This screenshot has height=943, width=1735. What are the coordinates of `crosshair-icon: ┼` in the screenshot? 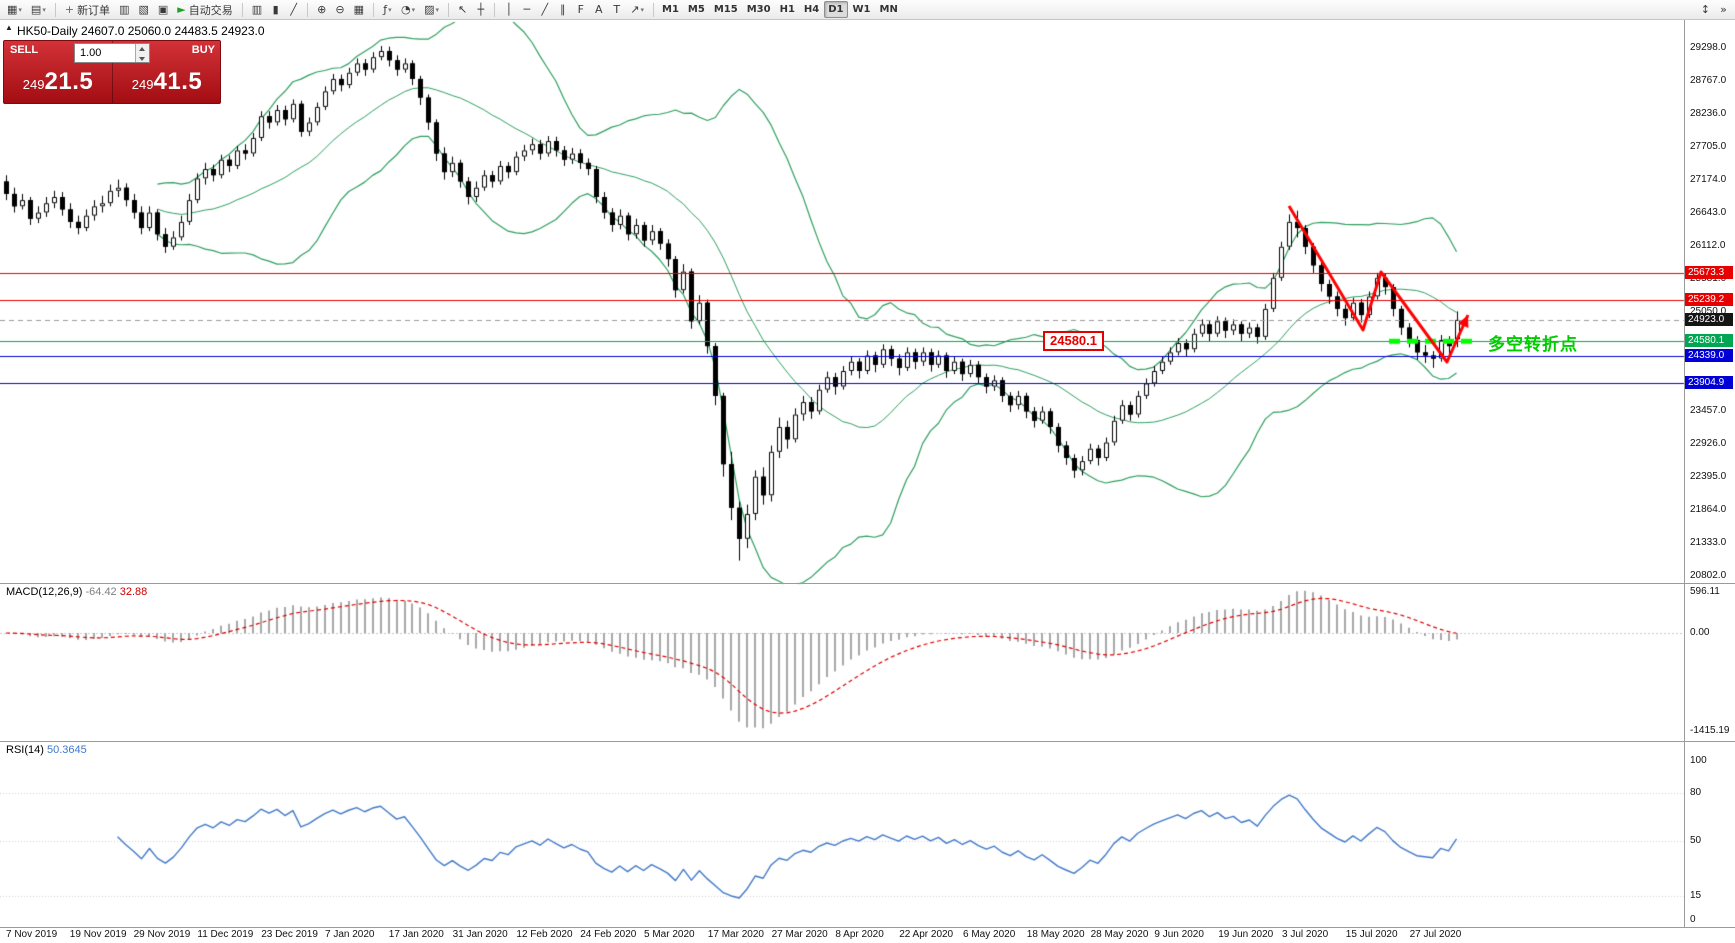 It's located at (480, 9).